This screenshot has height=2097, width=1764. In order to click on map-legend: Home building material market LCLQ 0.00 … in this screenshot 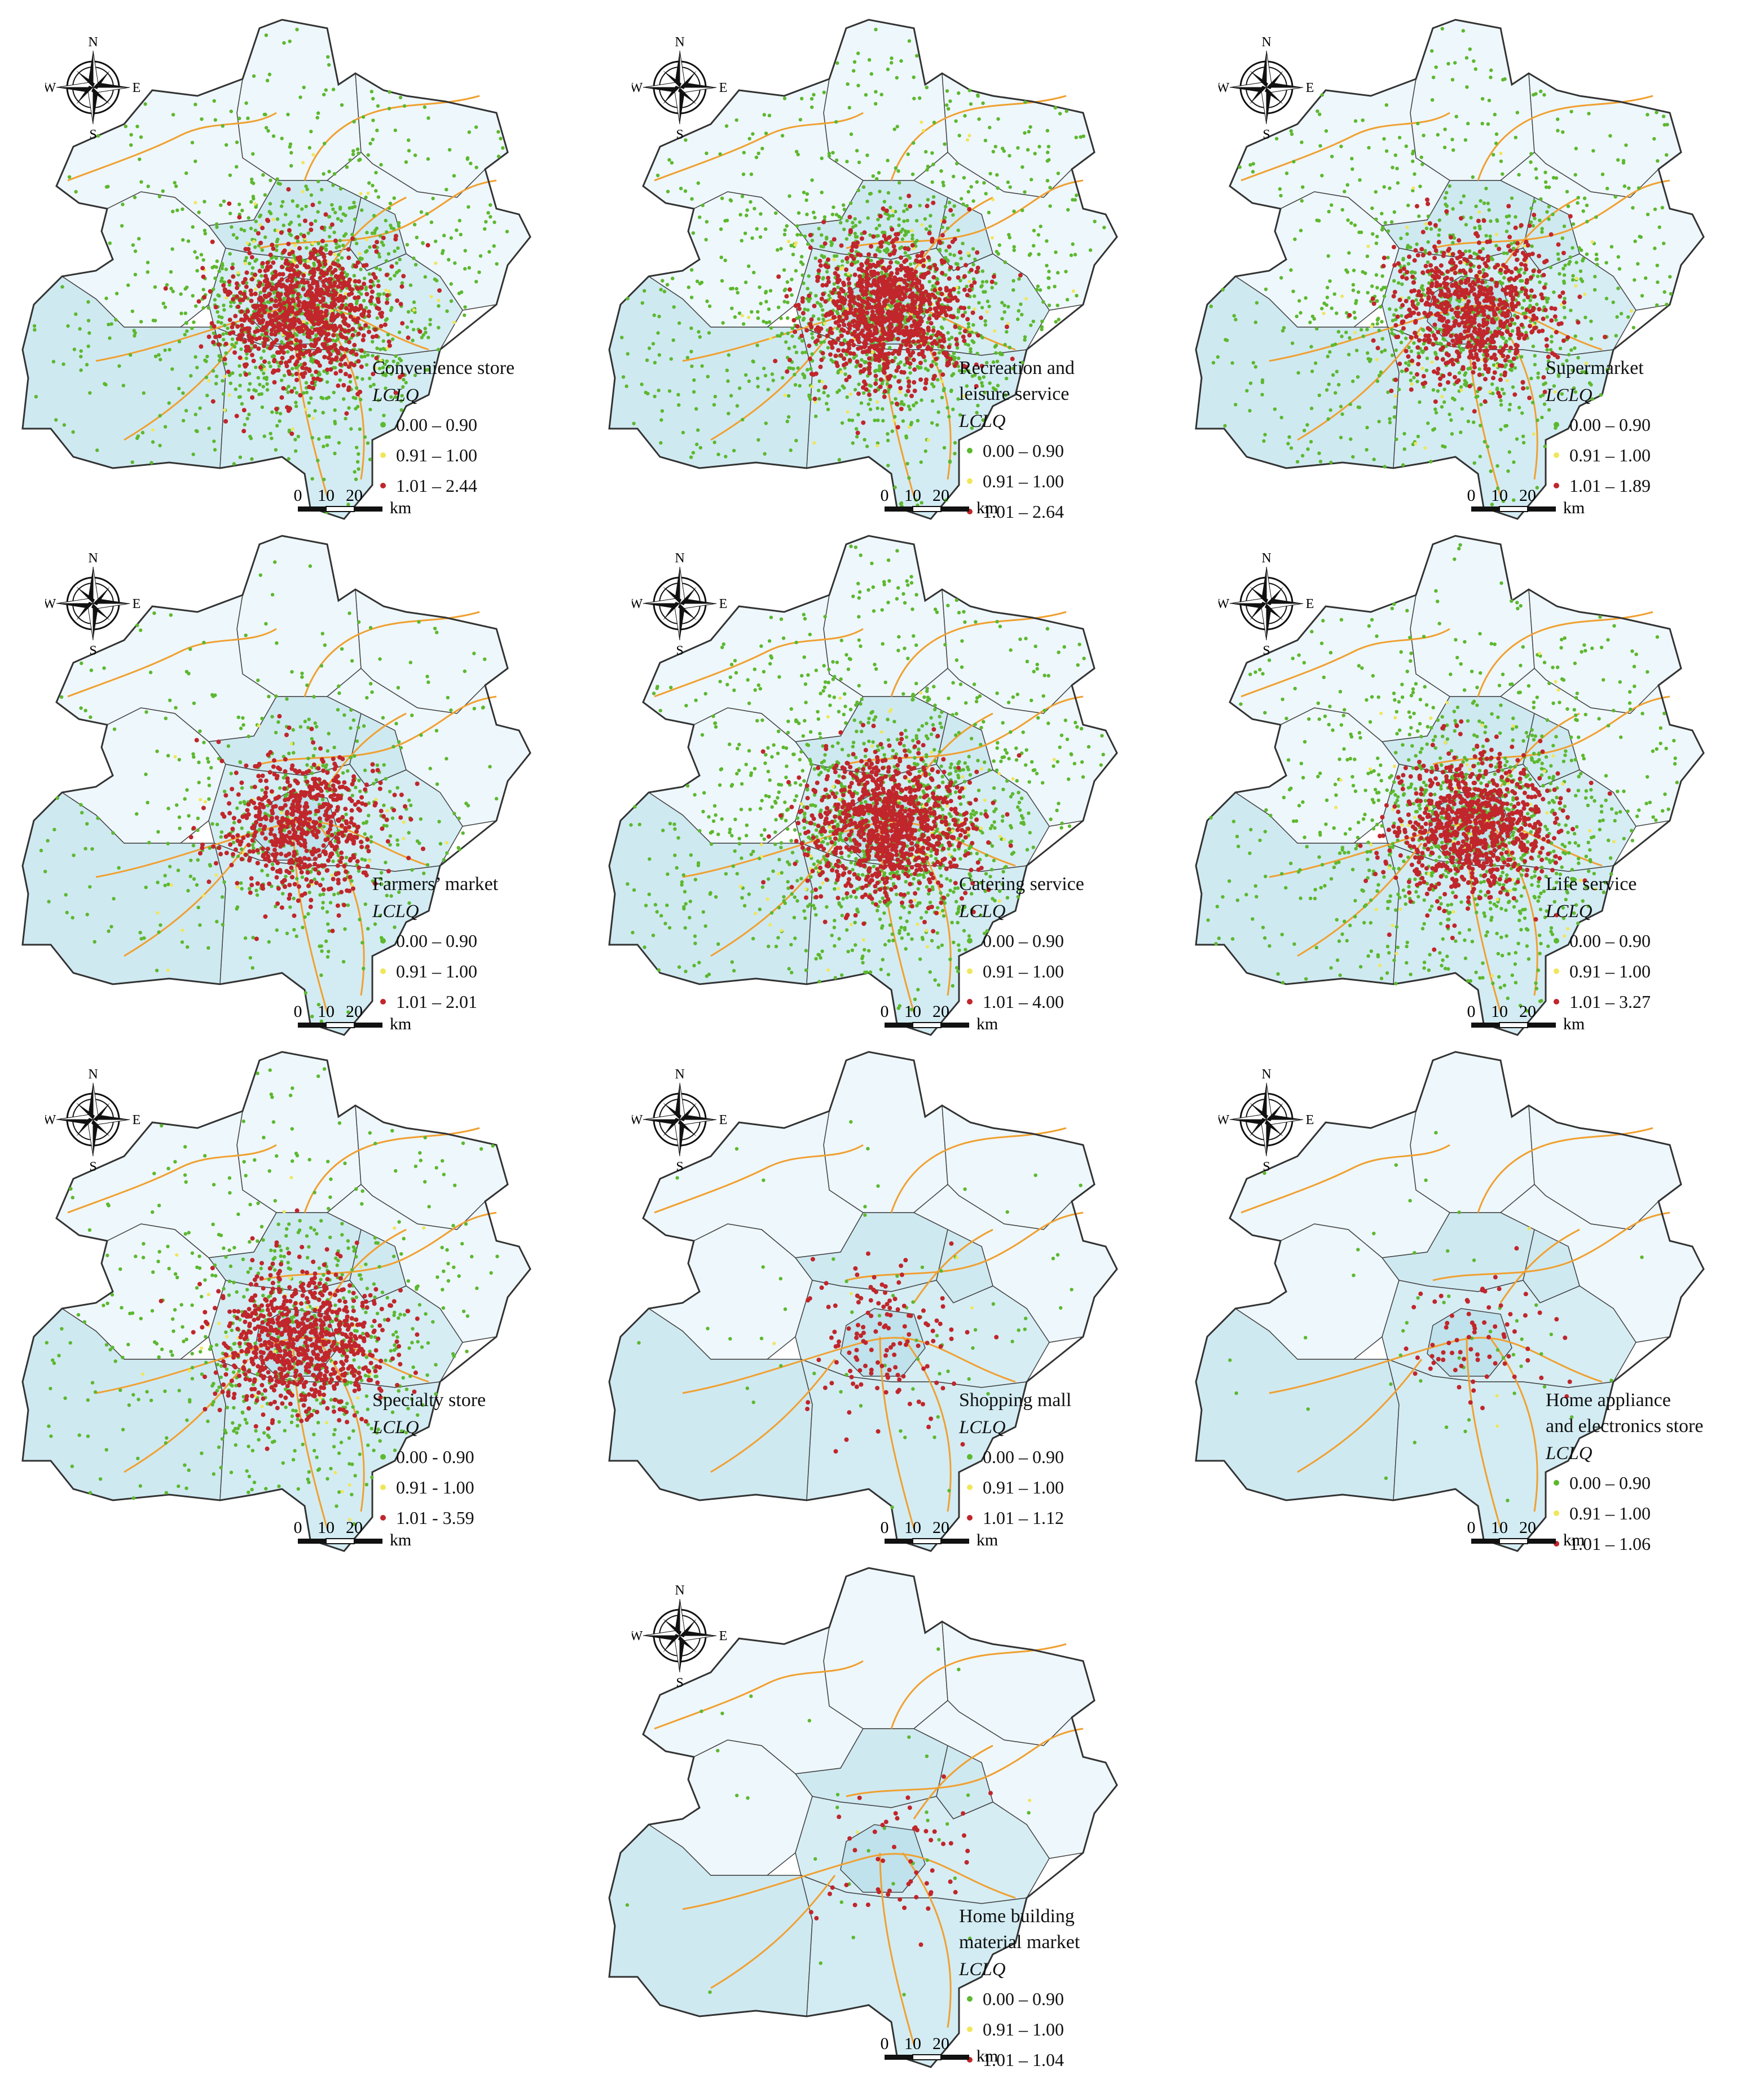, I will do `click(1072, 1990)`.